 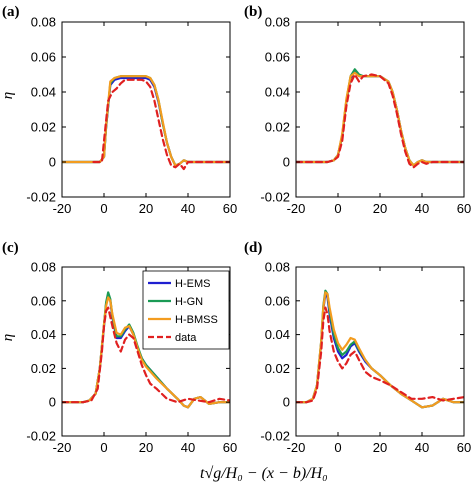 What do you see at coordinates (253, 248) in the screenshot?
I see `panel-label: (d)` at bounding box center [253, 248].